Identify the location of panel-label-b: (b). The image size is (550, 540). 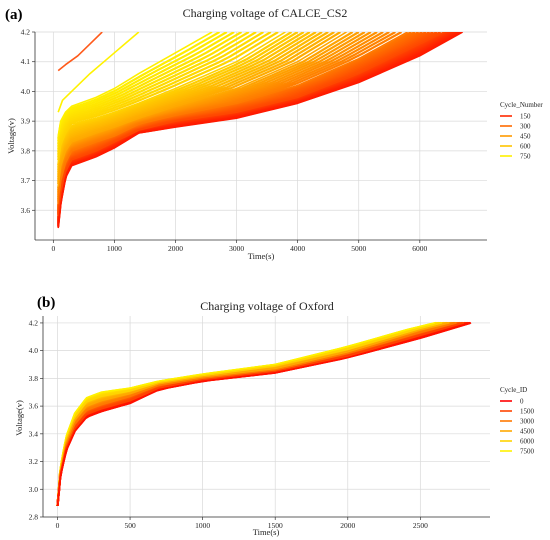
(46, 303).